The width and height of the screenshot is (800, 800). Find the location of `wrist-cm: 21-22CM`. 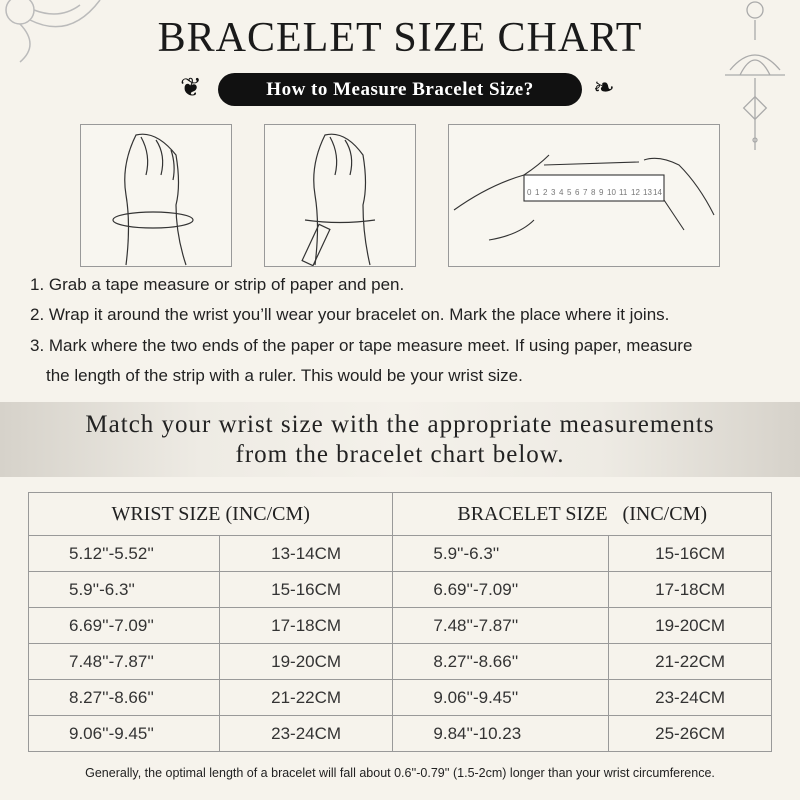

wrist-cm: 21-22CM is located at coordinates (306, 697).